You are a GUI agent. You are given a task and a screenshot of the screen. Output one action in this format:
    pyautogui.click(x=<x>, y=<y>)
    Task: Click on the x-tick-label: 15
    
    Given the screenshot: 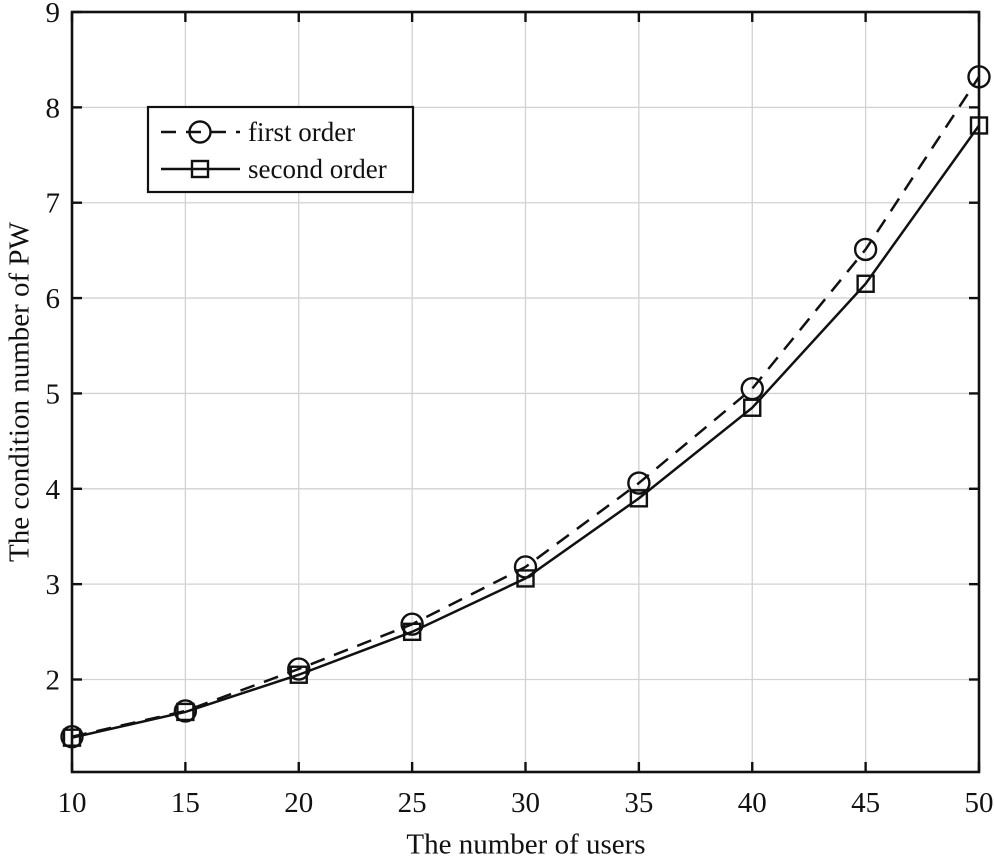 What is the action you would take?
    pyautogui.click(x=185, y=803)
    